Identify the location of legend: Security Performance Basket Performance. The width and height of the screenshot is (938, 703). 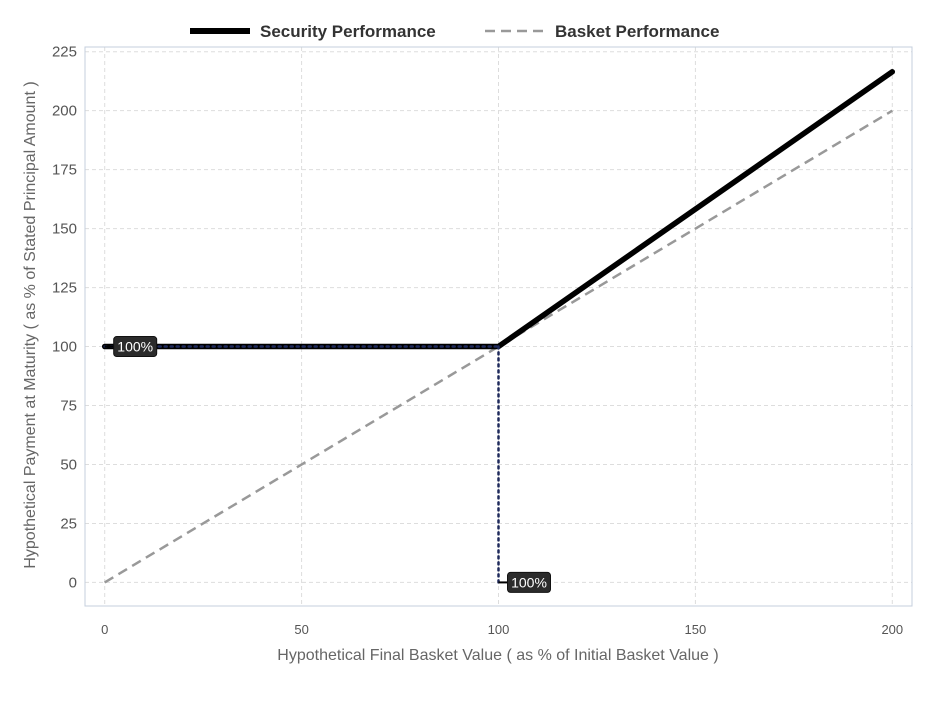
(454, 31).